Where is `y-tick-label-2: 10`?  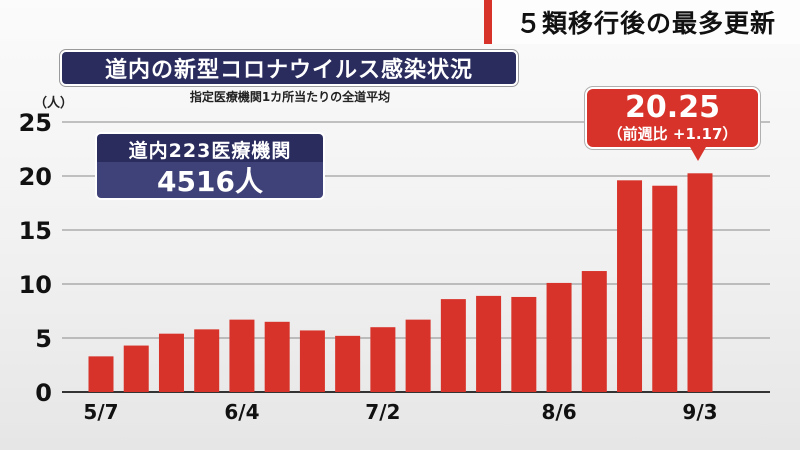 y-tick-label-2: 10 is located at coordinates (35, 285).